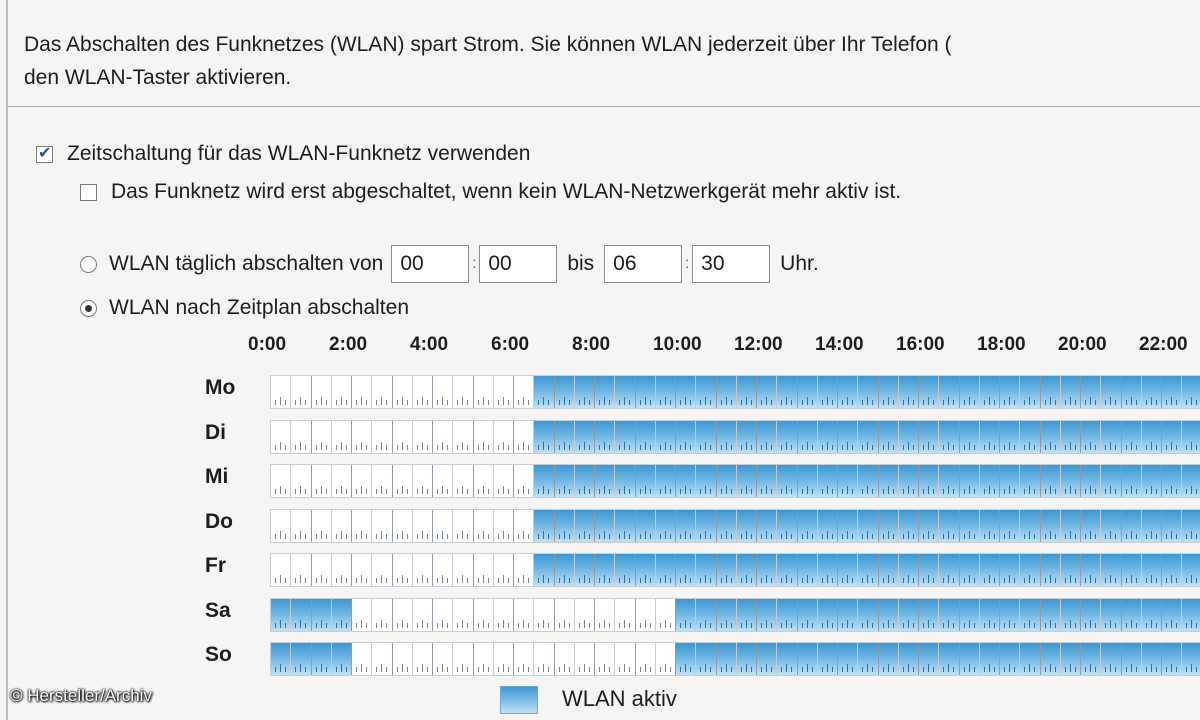 Image resolution: width=1200 pixels, height=720 pixels. I want to click on use-timer-checkbox, so click(44, 153).